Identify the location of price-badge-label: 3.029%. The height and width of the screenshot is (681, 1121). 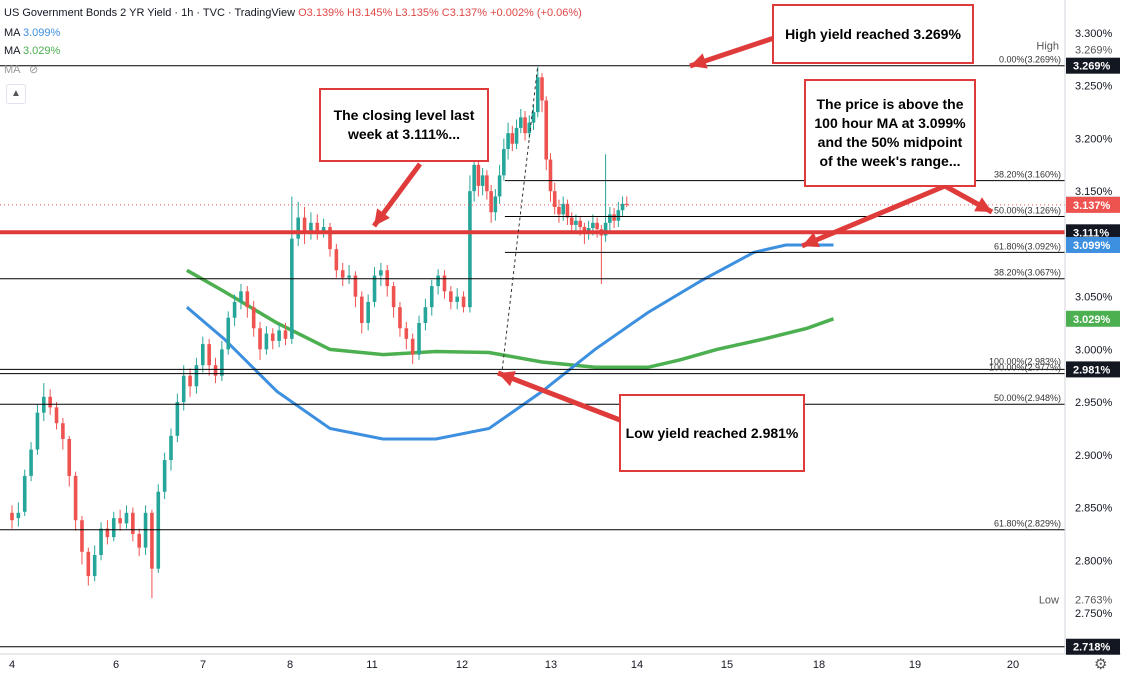
(1092, 320).